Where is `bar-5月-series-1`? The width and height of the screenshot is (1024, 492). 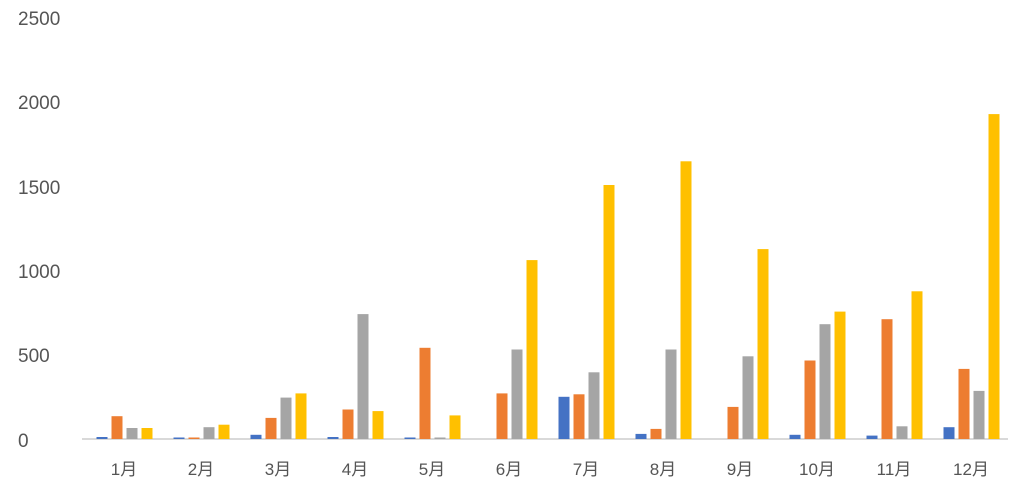
bar-5月-series-1 is located at coordinates (410, 438).